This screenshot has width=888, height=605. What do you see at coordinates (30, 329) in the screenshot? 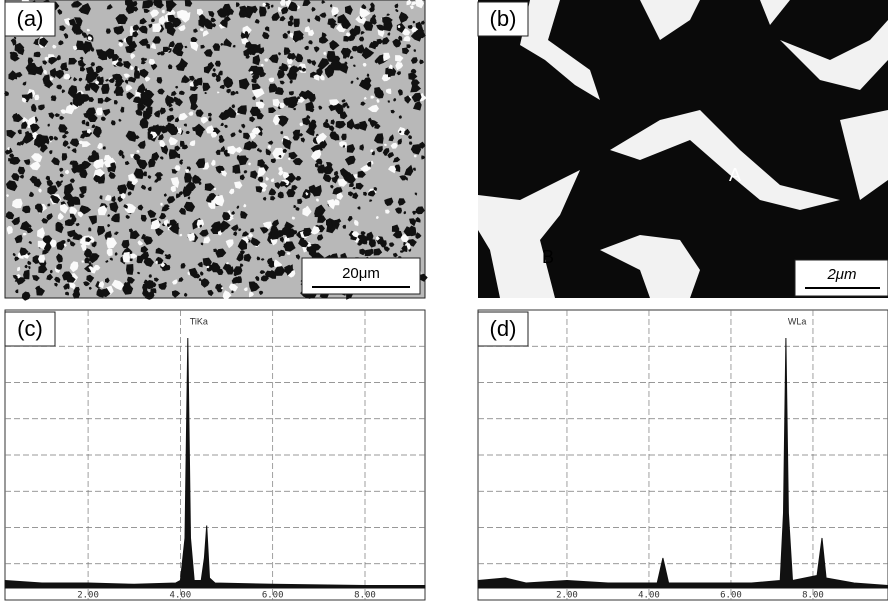
I see `label-box` at bounding box center [30, 329].